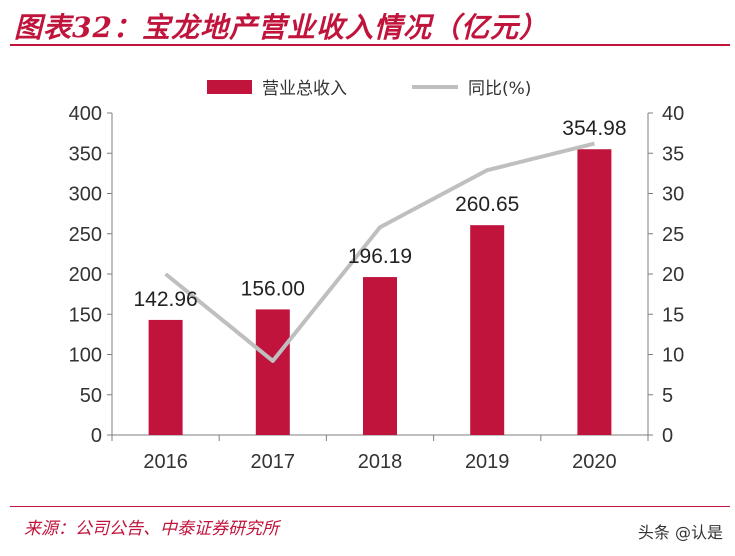 Image resolution: width=735 pixels, height=556 pixels. Describe the element at coordinates (370, 506) in the screenshot. I see `footer-divider` at that location.